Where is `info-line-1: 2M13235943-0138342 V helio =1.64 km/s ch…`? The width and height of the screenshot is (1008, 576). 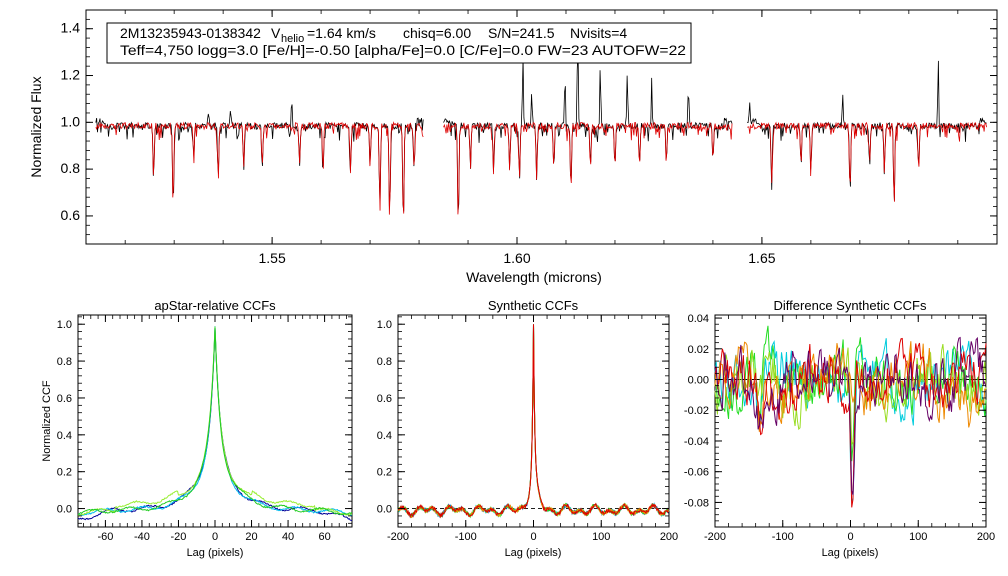 info-line-1: 2M13235943-0138342 V helio =1.64 km/s ch… is located at coordinates (373, 35).